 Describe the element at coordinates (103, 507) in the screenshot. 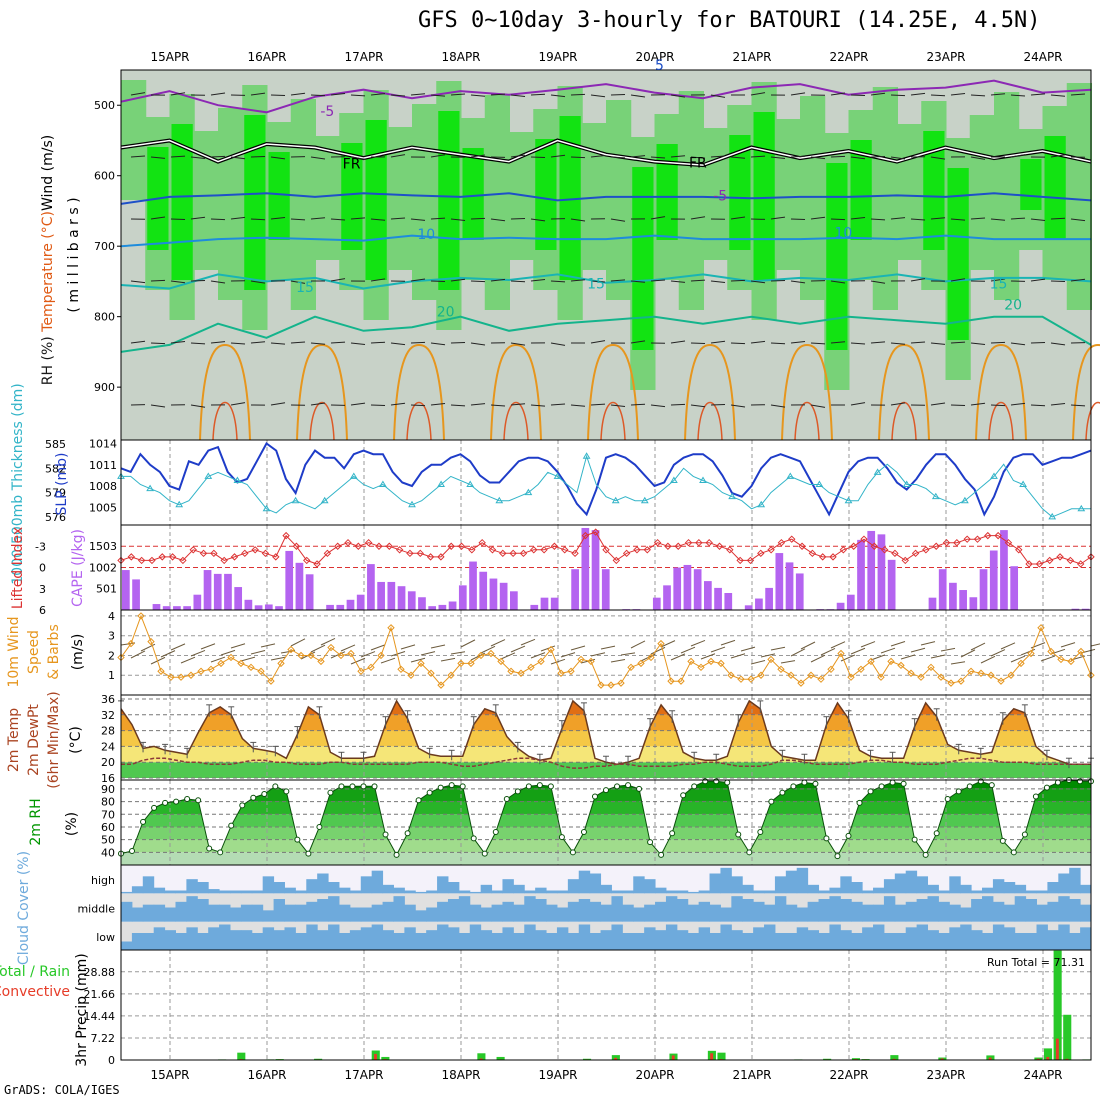

I see `slp-tick-0: 1005` at that location.